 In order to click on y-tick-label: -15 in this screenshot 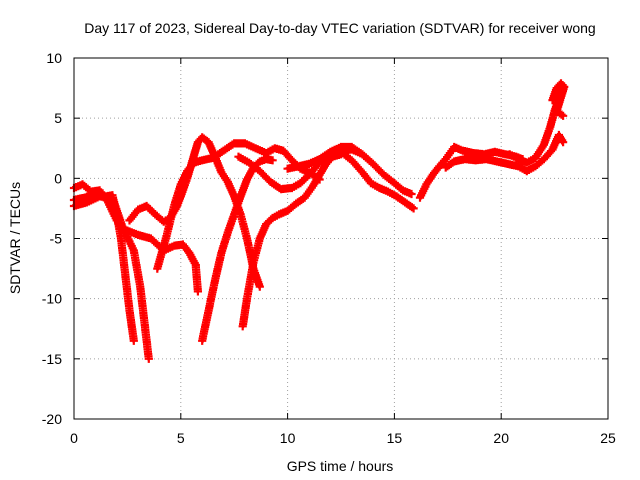, I will do `click(52, 359)`.